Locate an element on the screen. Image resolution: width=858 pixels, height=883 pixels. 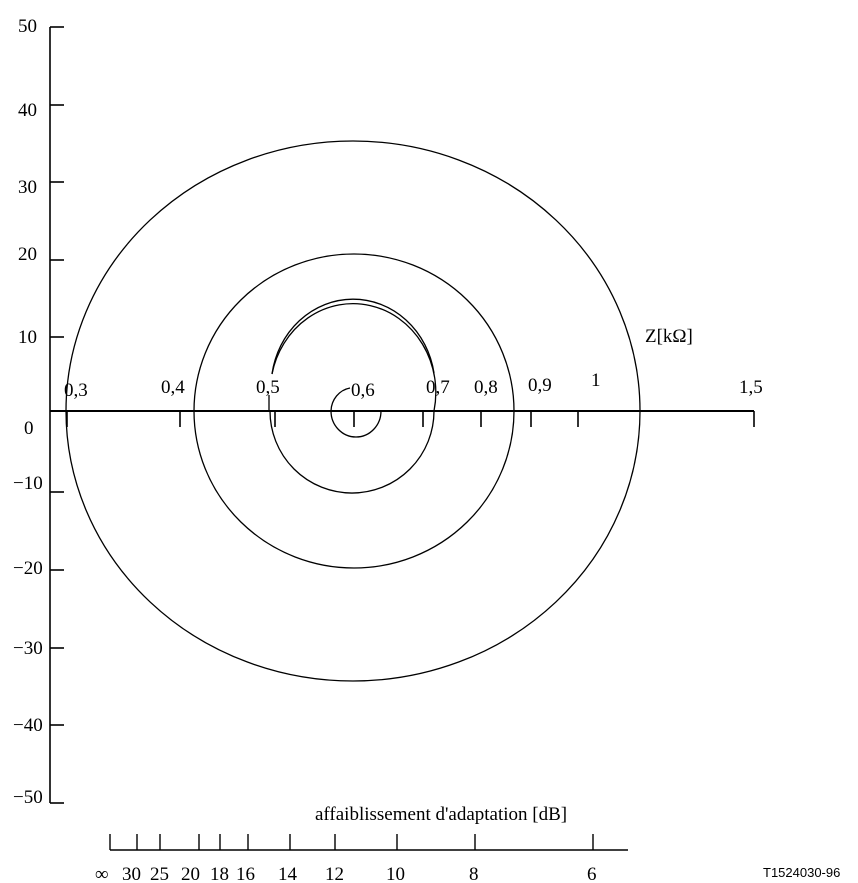
y-tick-label: 20 is located at coordinates (27, 254).